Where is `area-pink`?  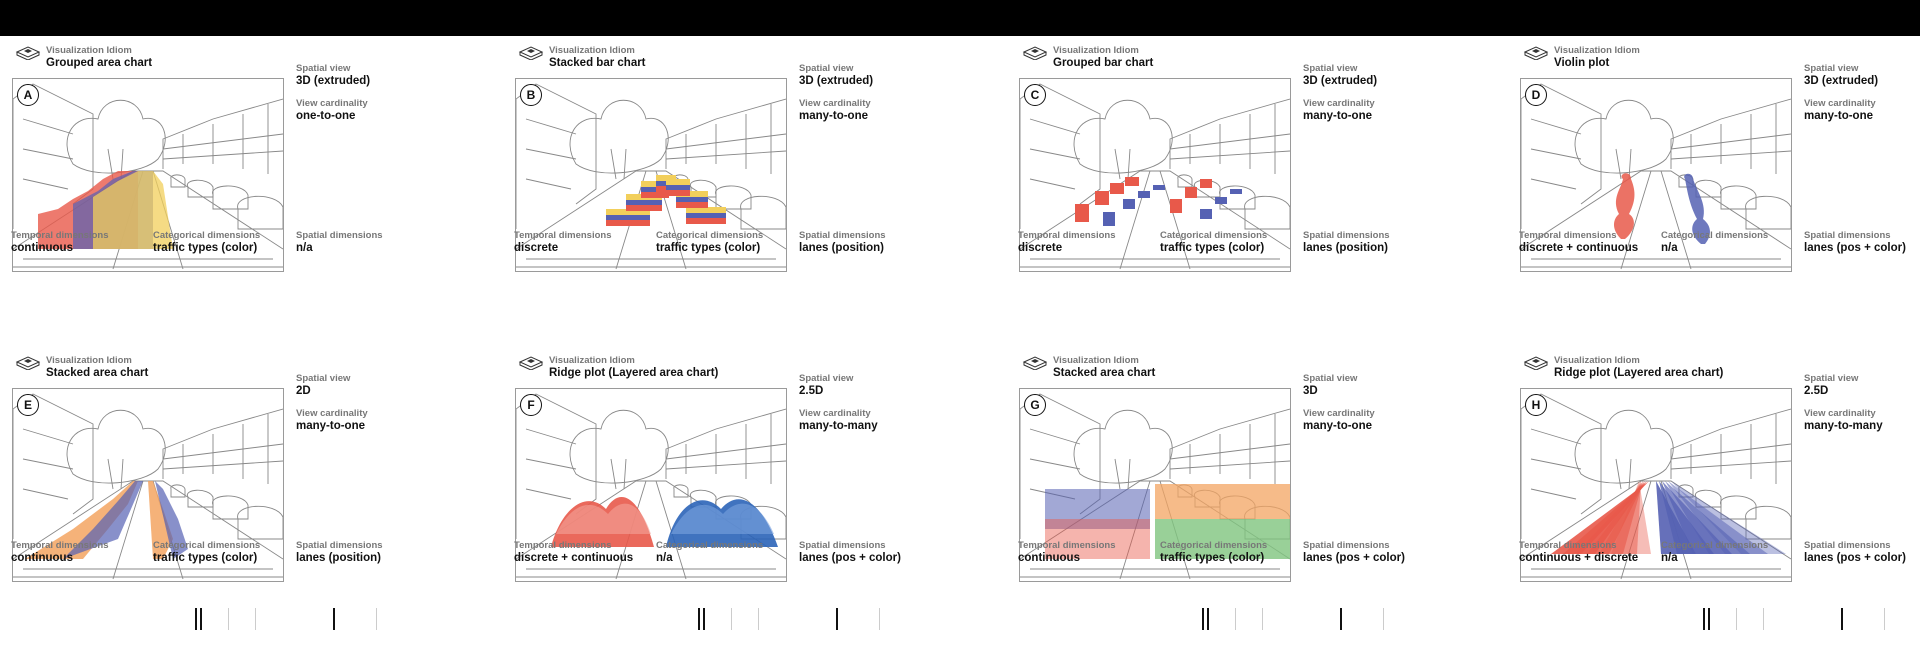
area-pink is located at coordinates (1097, 539).